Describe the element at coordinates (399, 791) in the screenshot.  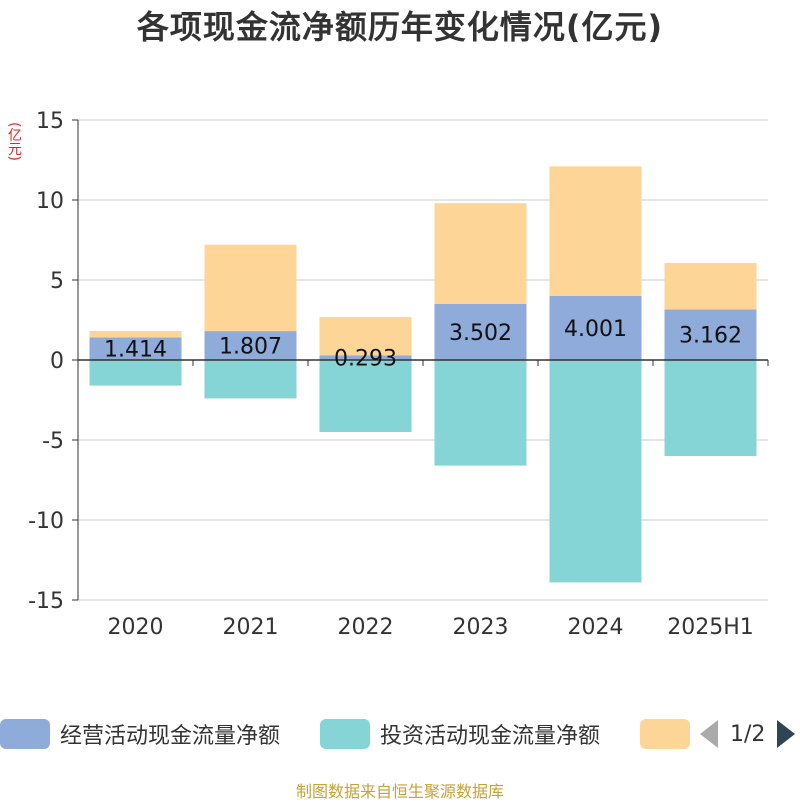
I see `source-note: 制图数据来自恒生聚源数据库` at that location.